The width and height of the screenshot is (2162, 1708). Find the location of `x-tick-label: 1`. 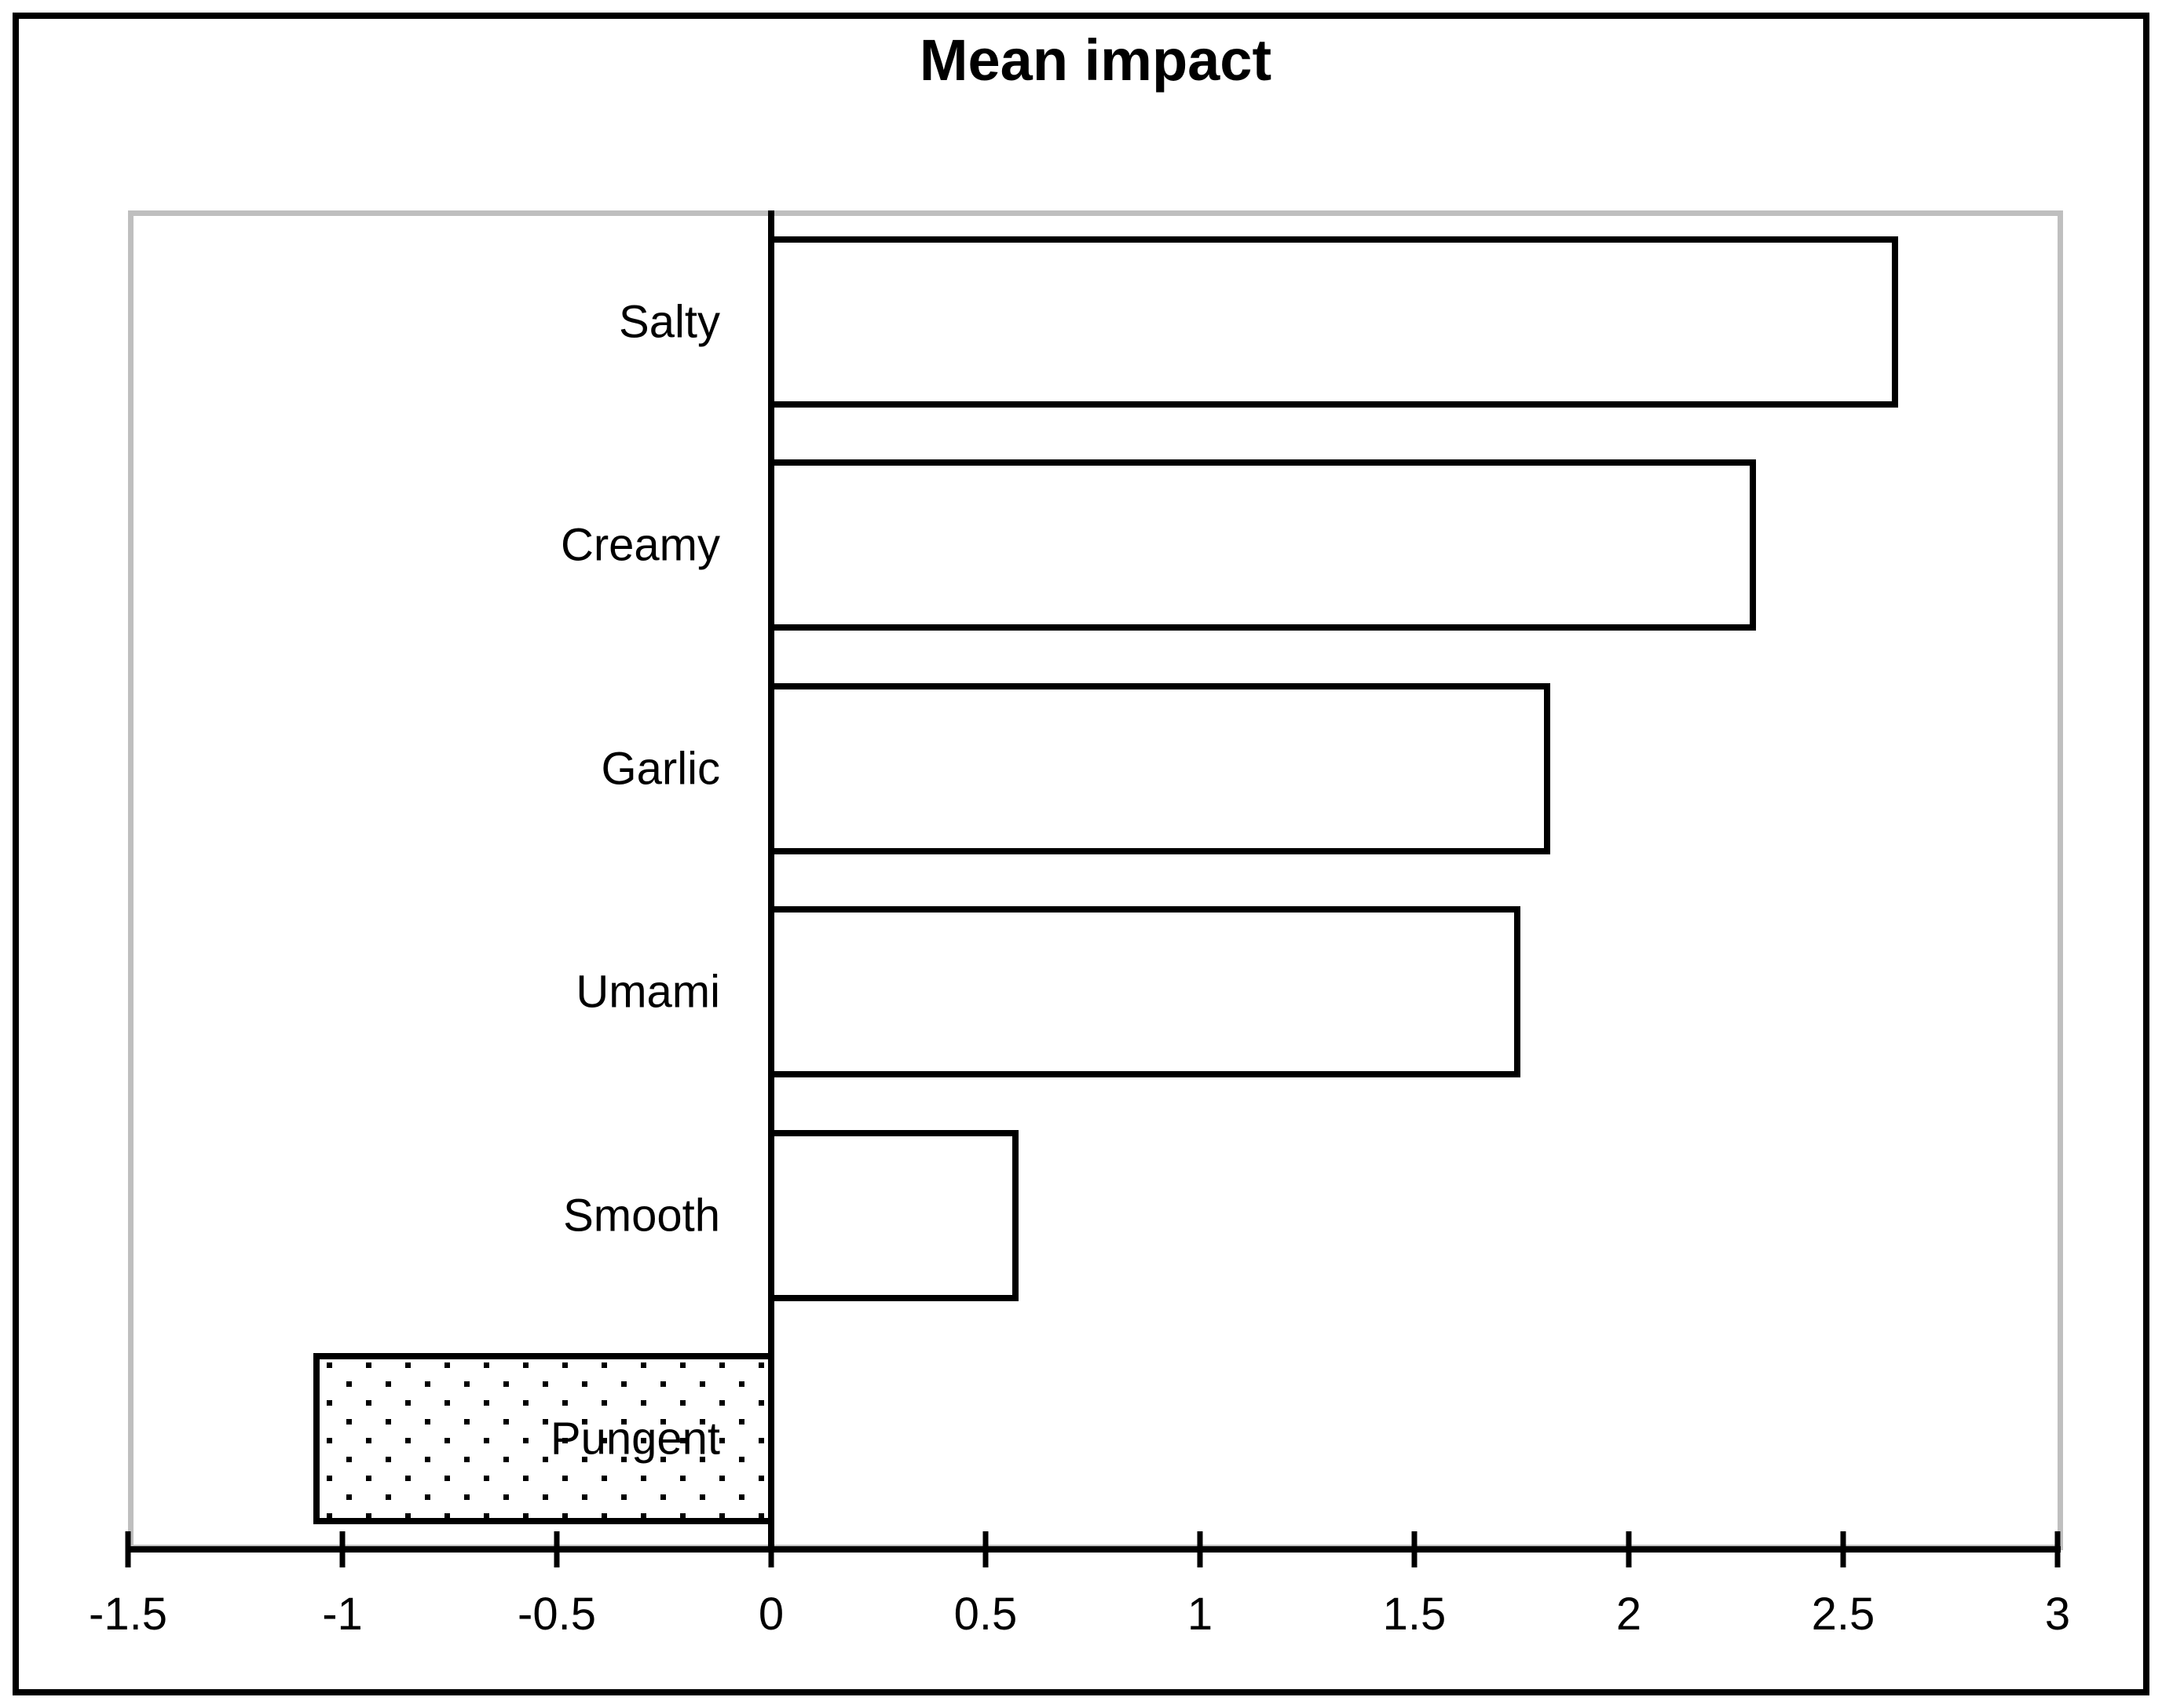

x-tick-label: 1 is located at coordinates (1200, 1615).